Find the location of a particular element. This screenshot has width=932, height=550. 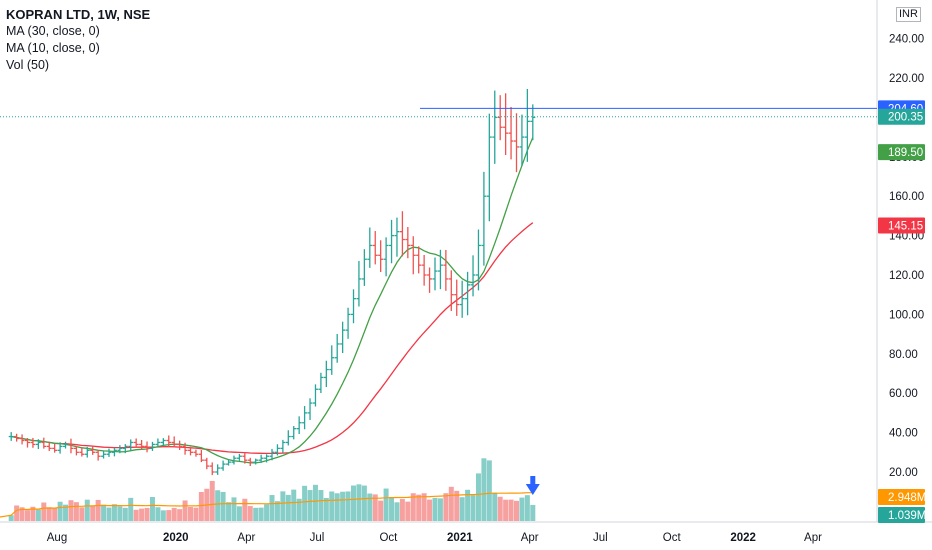

currency-badge: INR is located at coordinates (908, 14).